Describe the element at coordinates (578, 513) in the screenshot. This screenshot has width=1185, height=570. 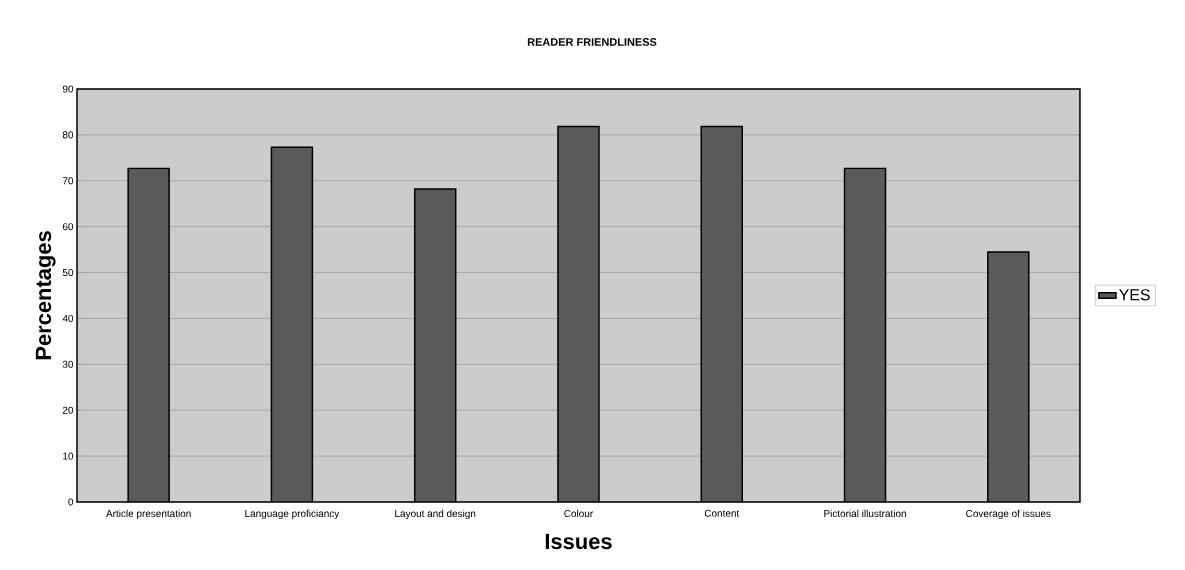
I see `x-tick-label: Colour` at that location.